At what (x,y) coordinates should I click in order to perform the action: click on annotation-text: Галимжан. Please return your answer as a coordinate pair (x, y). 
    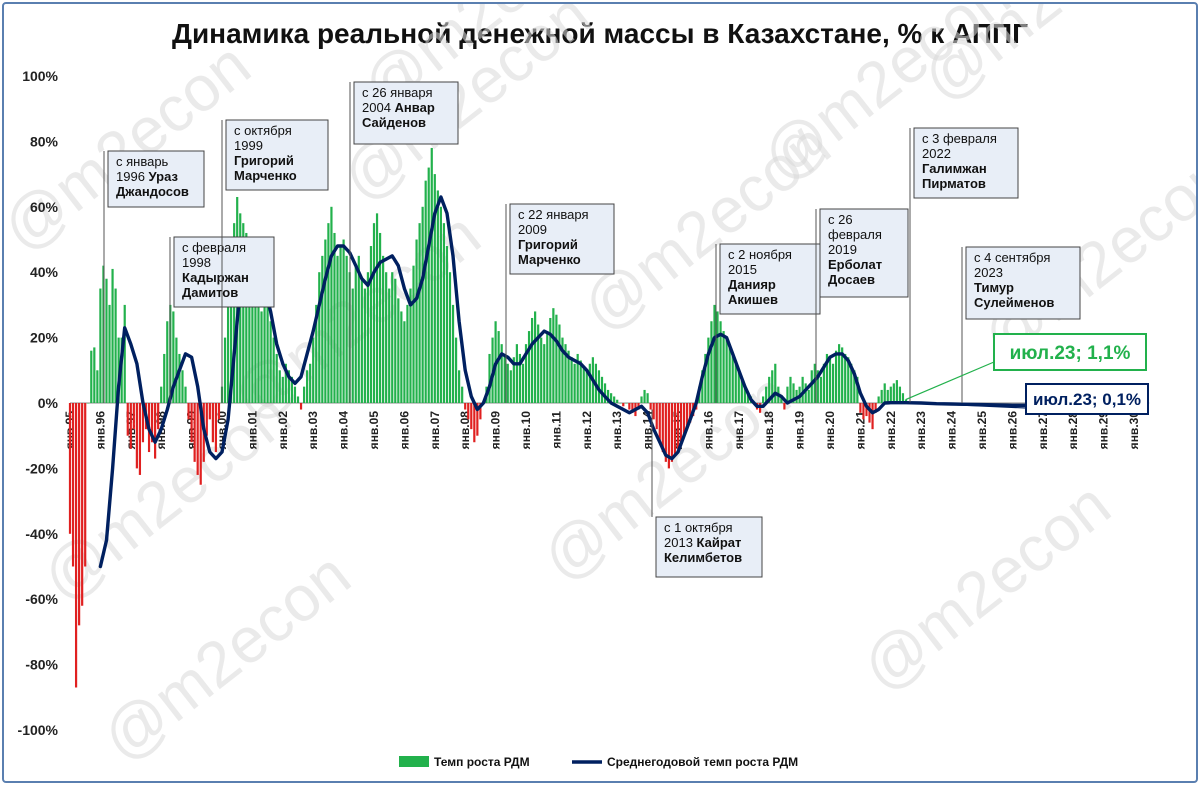
    Looking at the image, I should click on (954, 168).